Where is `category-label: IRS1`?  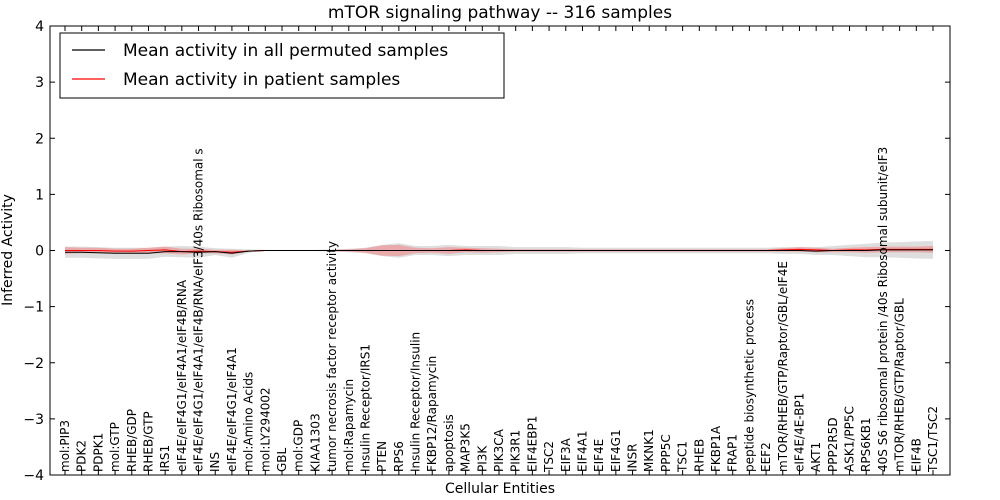 category-label: IRS1 is located at coordinates (165, 458).